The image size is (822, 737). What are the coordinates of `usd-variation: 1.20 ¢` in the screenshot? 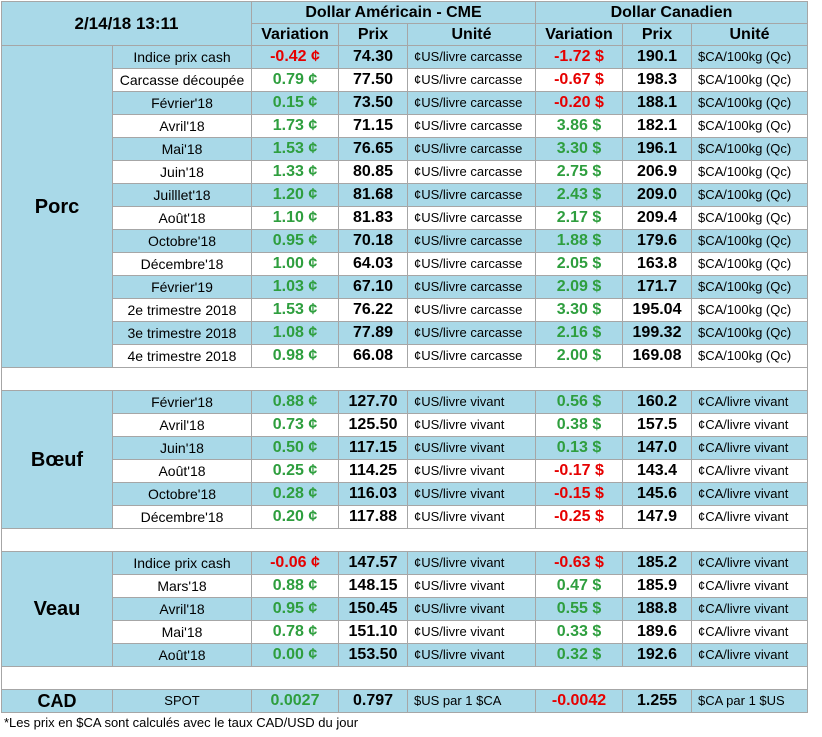 It's located at (295, 195).